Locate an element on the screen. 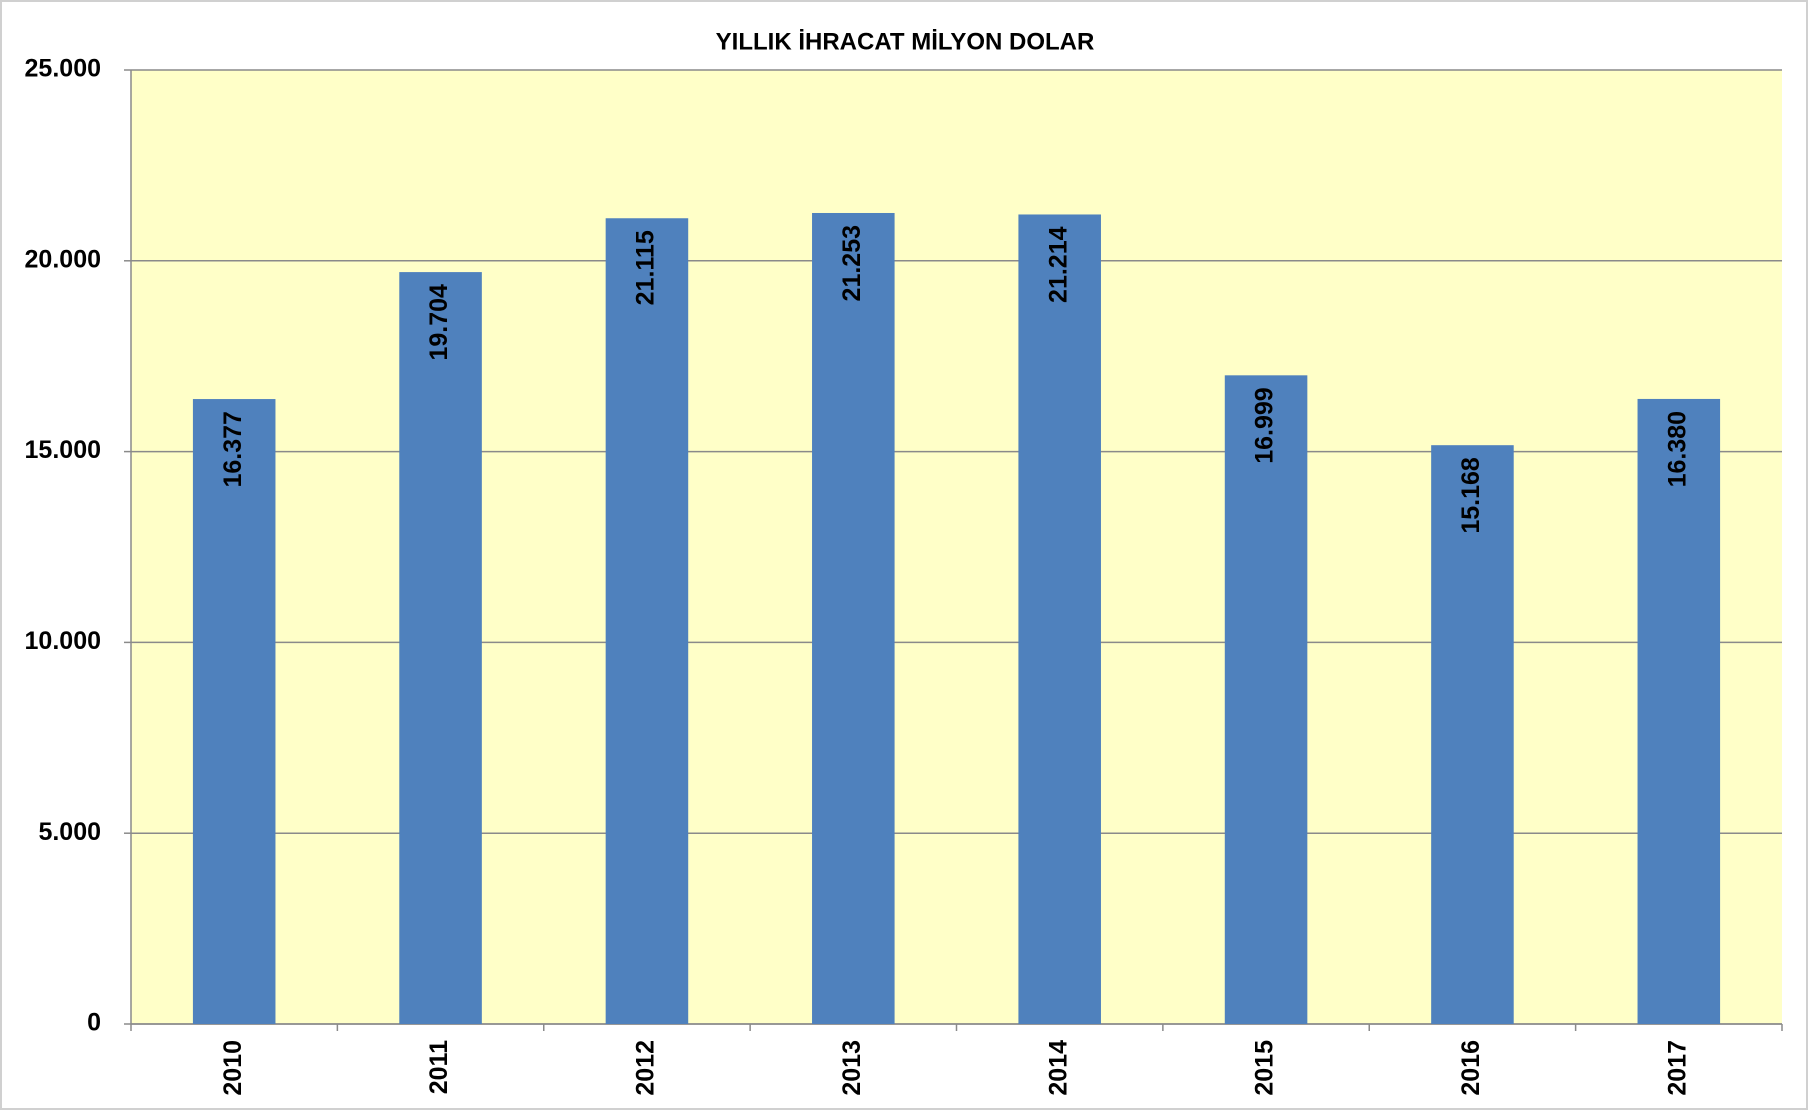  x-tick-label: 2012 is located at coordinates (646, 1068).